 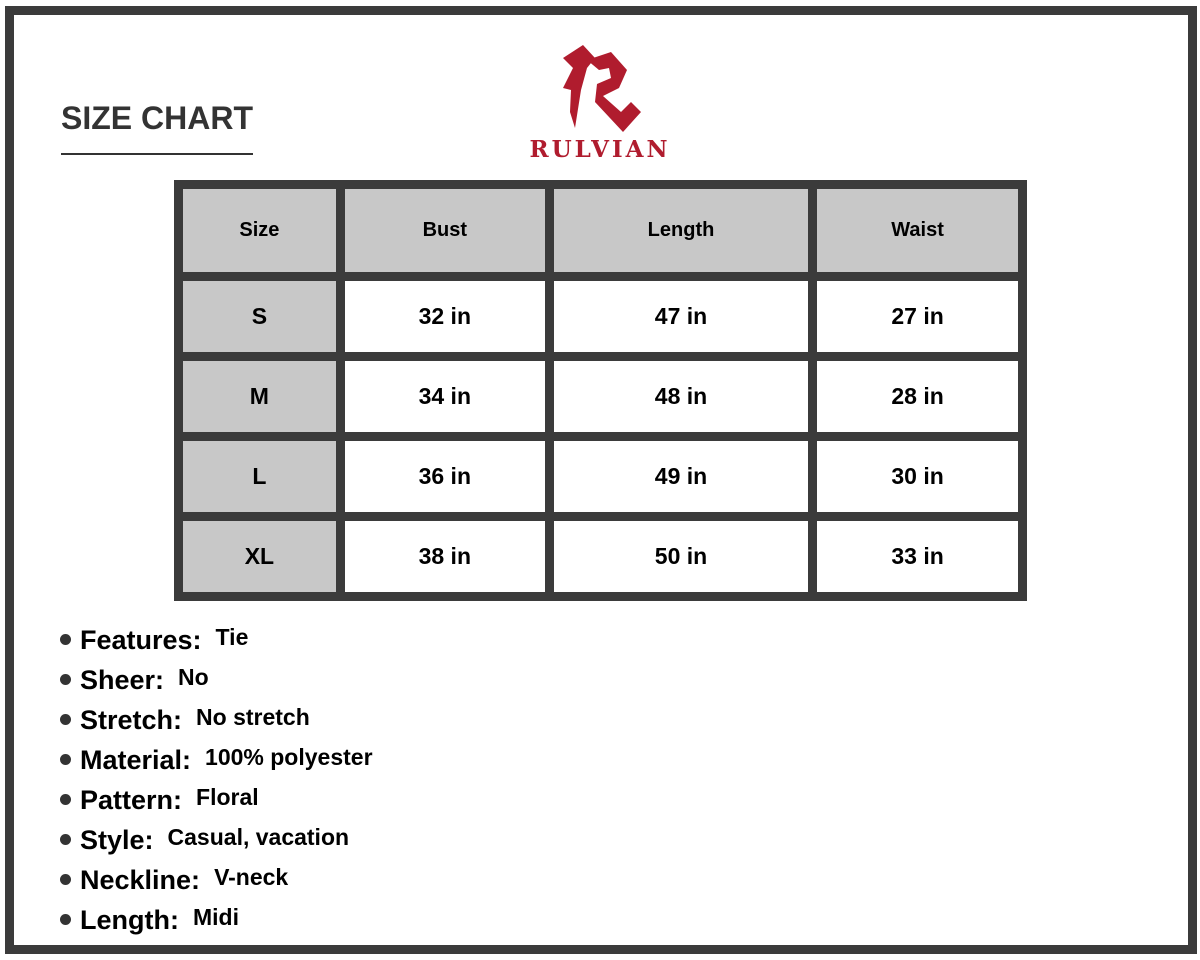 I want to click on title-underline, so click(x=157, y=154).